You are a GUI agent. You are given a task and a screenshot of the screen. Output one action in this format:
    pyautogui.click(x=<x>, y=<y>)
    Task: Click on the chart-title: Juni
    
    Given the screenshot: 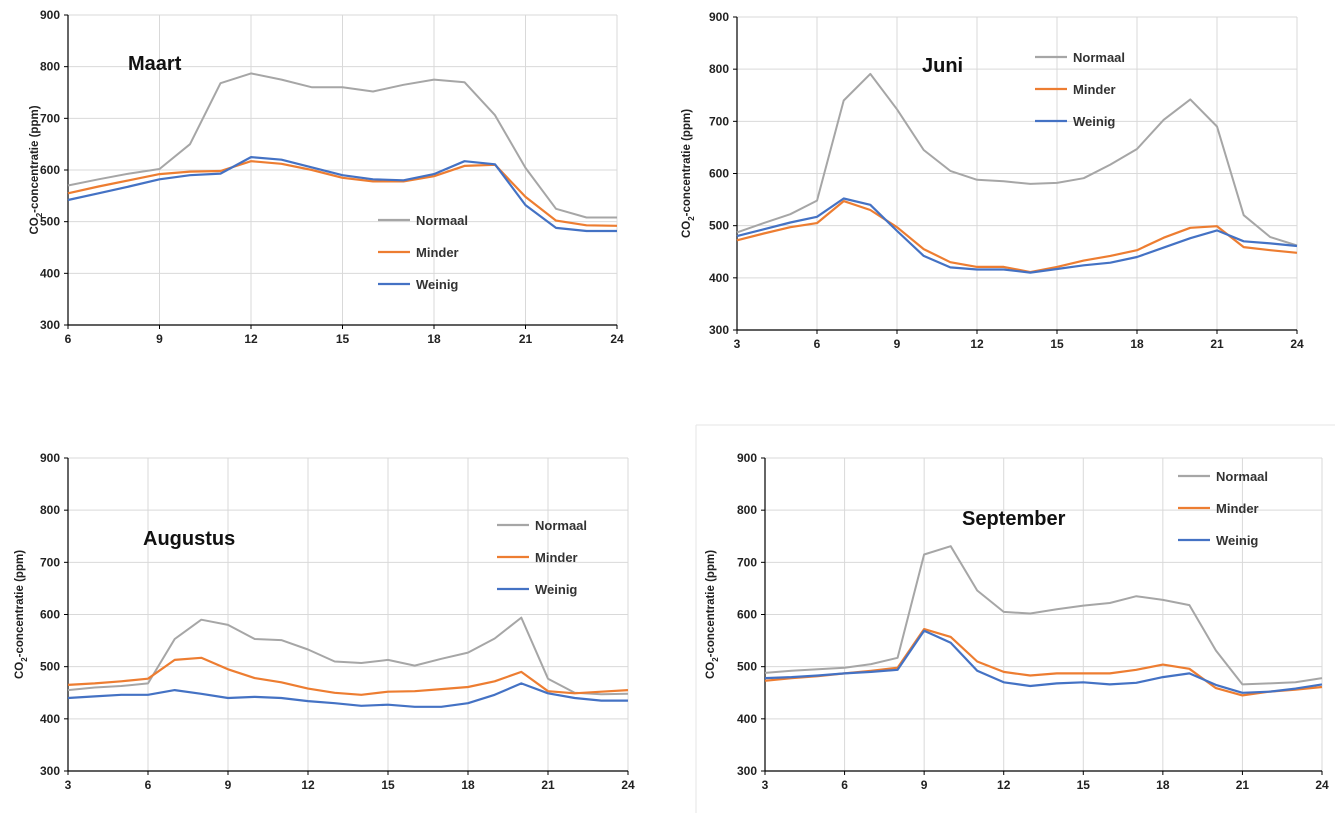 What is the action you would take?
    pyautogui.click(x=942, y=66)
    